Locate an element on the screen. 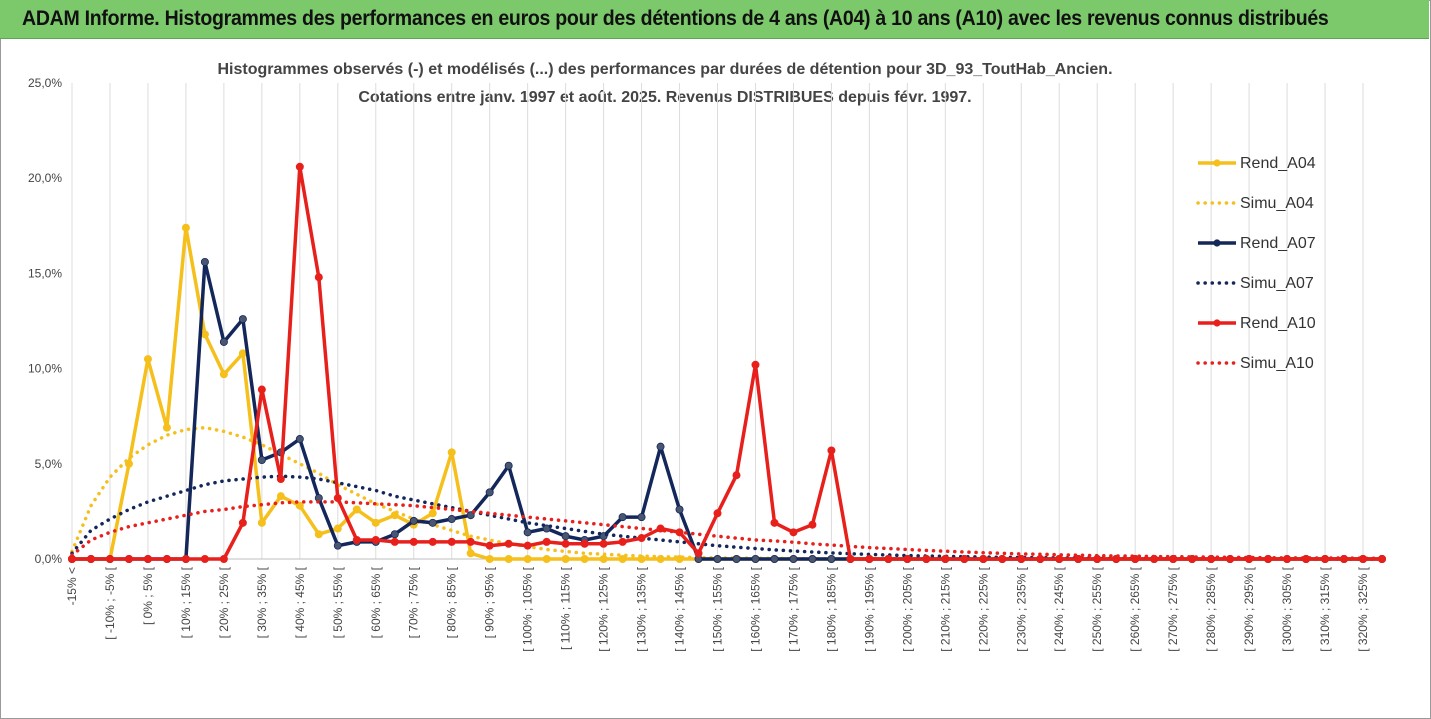 Image resolution: width=1431 pixels, height=719 pixels. y-tick-label: 10,0% is located at coordinates (45, 369).